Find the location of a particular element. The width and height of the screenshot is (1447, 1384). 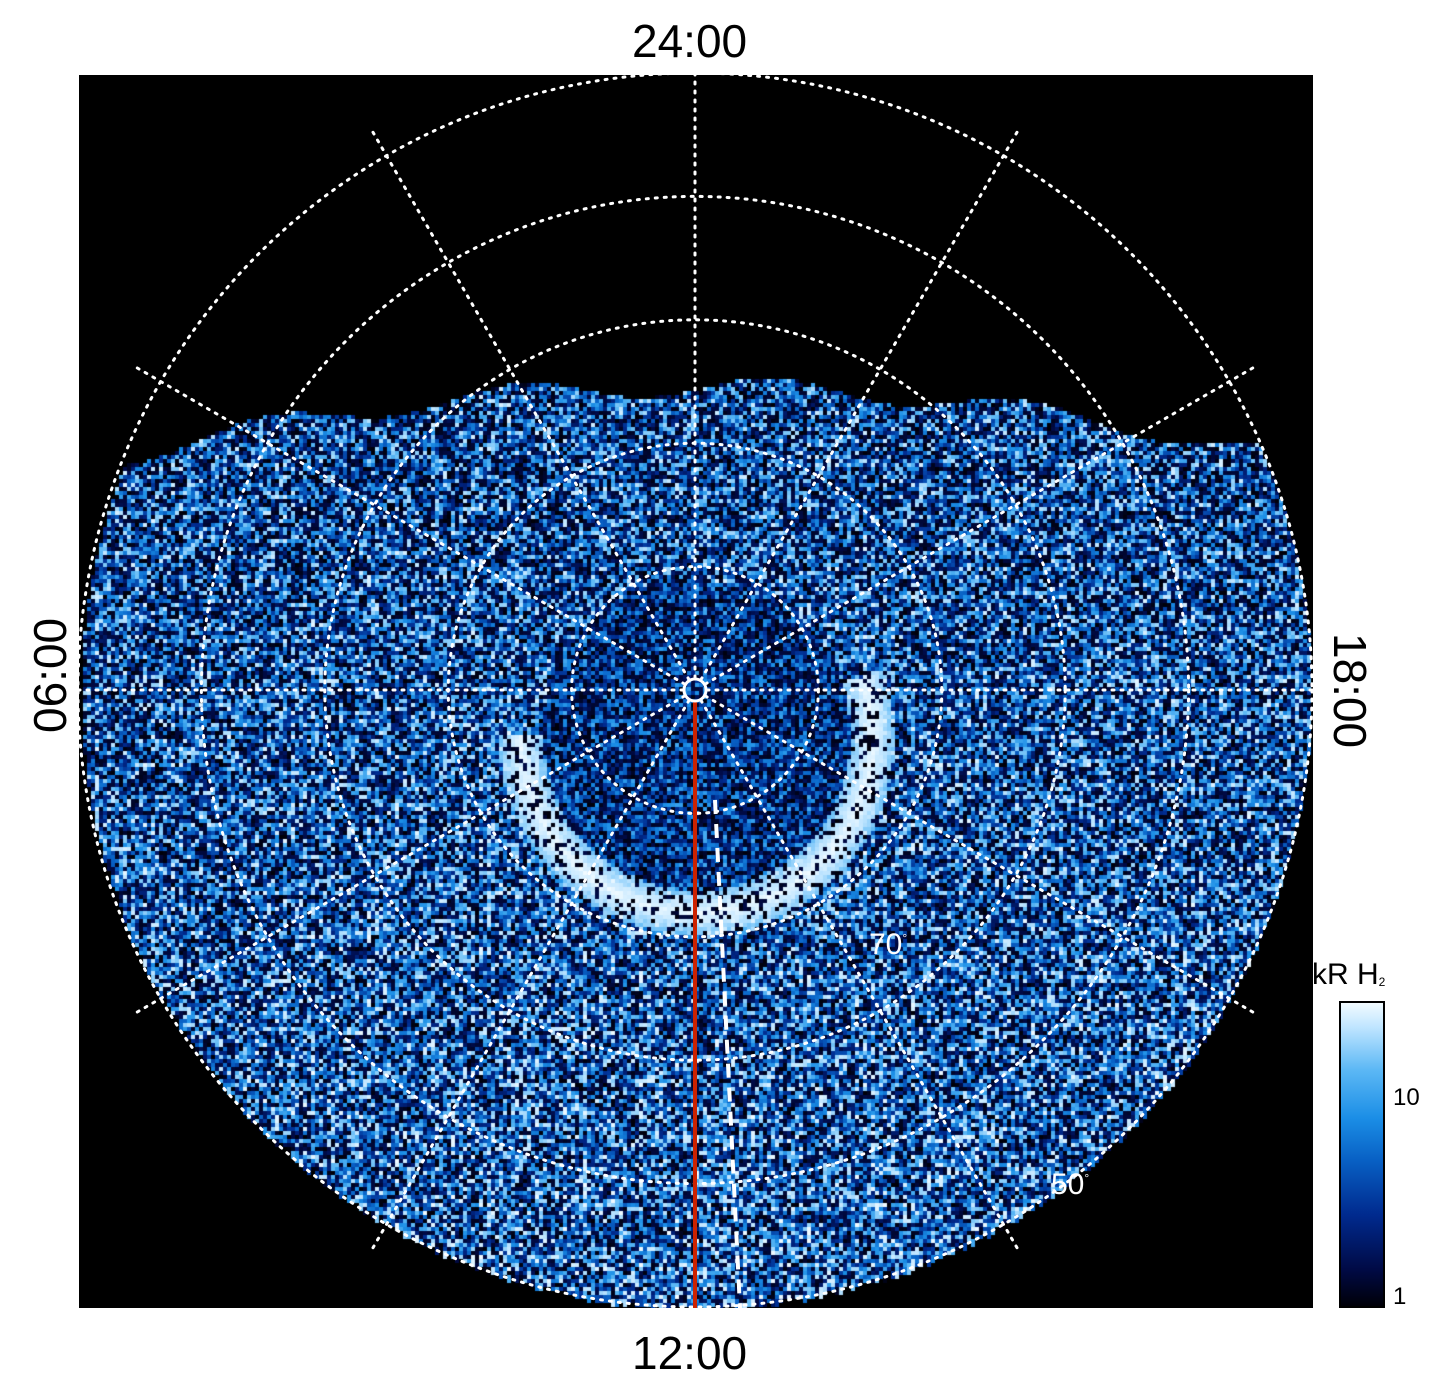

meridian-10h is located at coordinates (860, 975).